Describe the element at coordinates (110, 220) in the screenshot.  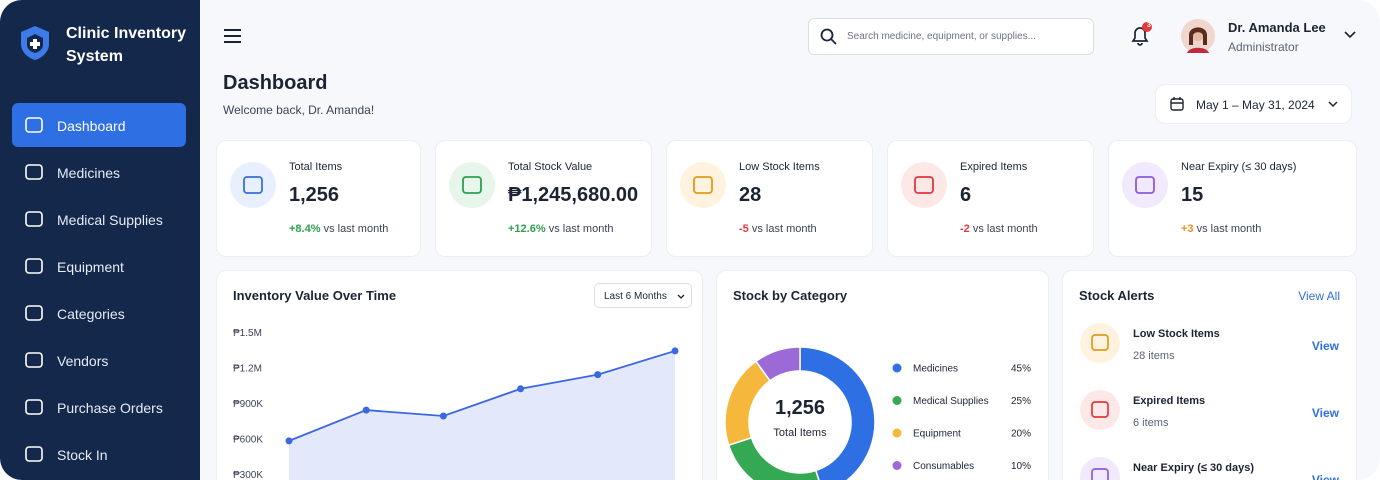
I see `nav-label: Medical Supplies` at that location.